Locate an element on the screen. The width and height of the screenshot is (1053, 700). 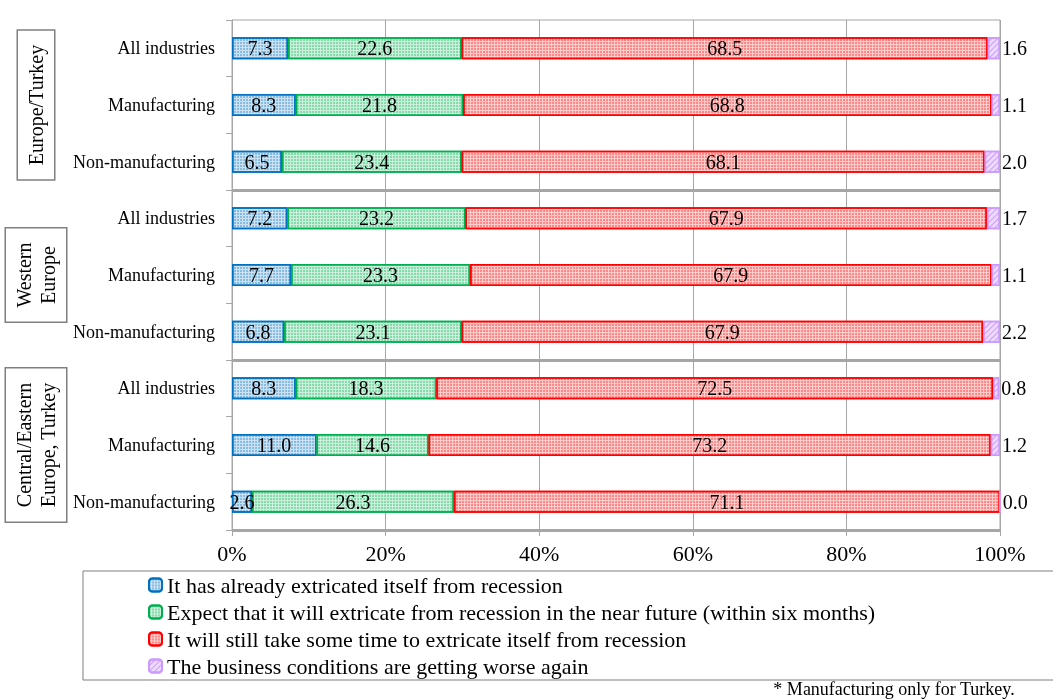
data-label: 21.8 is located at coordinates (379, 105).